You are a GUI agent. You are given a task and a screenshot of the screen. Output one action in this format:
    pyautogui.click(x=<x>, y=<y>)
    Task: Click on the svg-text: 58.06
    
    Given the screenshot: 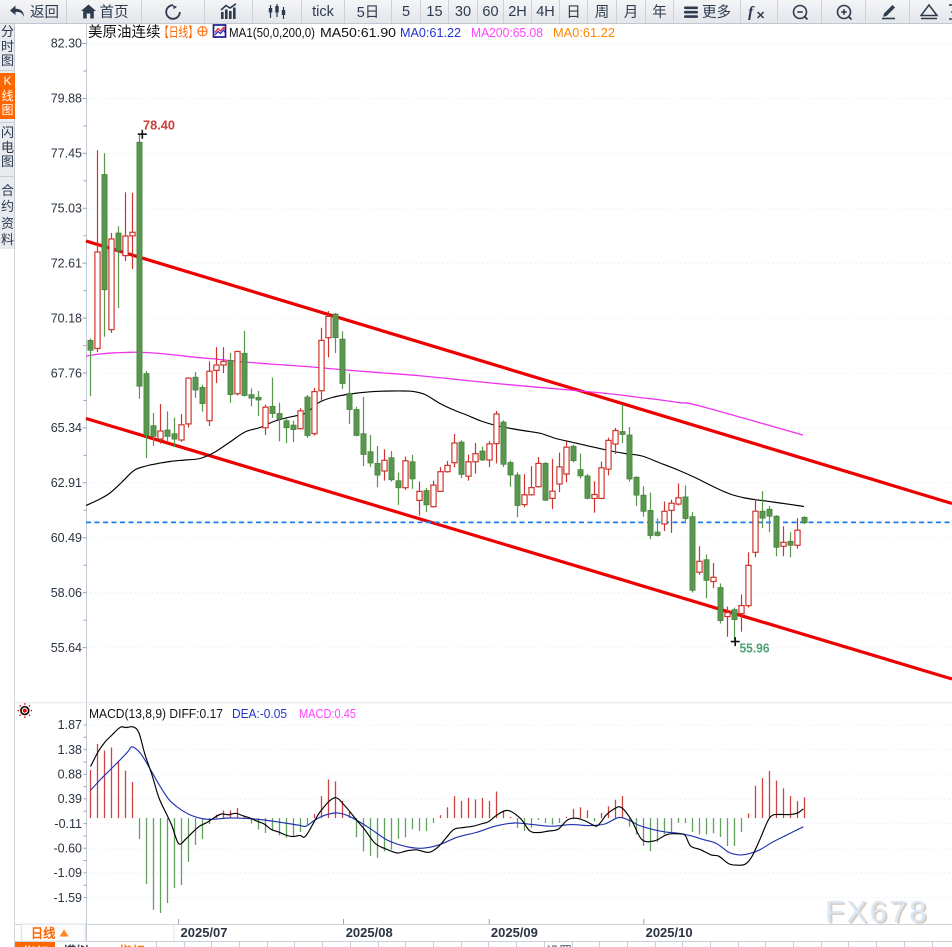 What is the action you would take?
    pyautogui.click(x=66, y=593)
    